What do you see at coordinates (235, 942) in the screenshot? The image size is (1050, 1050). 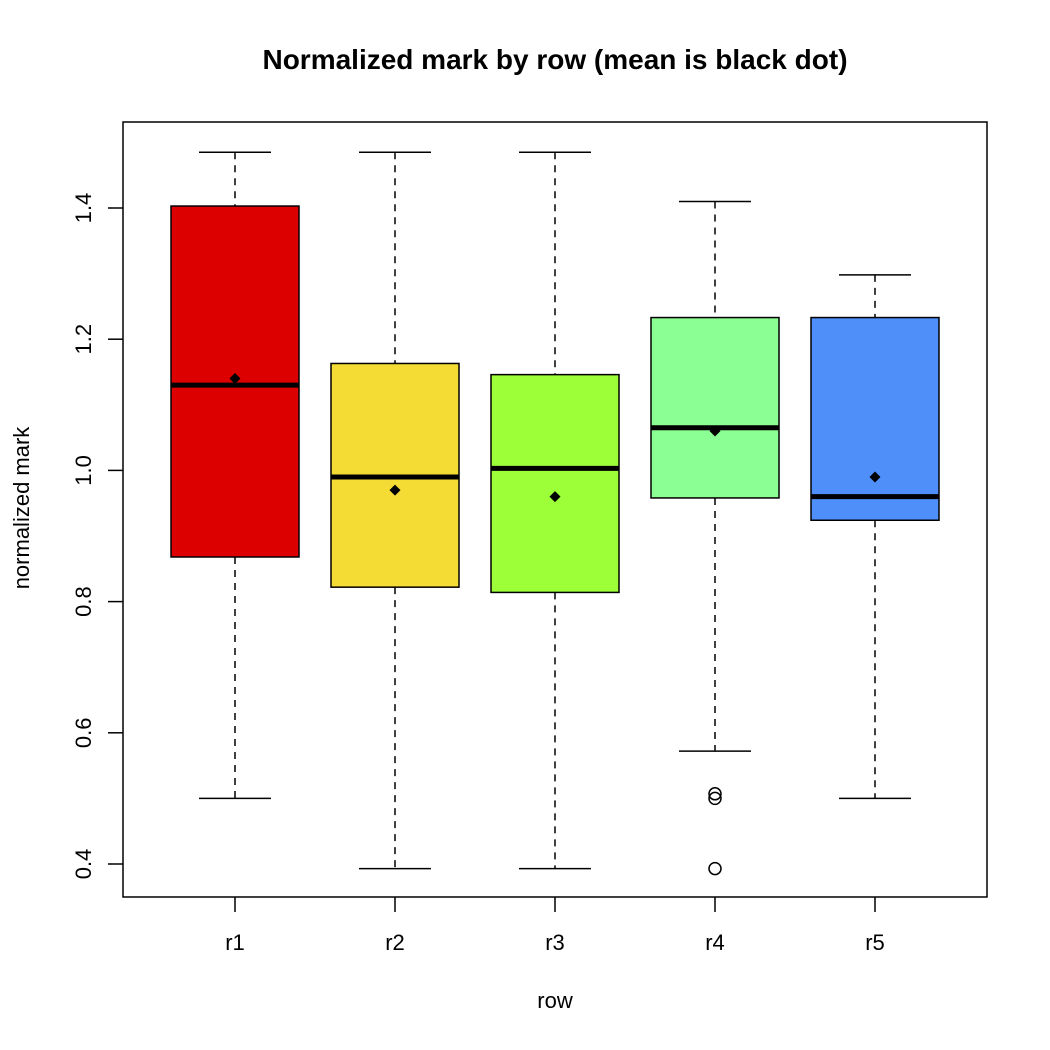 I see `x-tick-label: r1` at bounding box center [235, 942].